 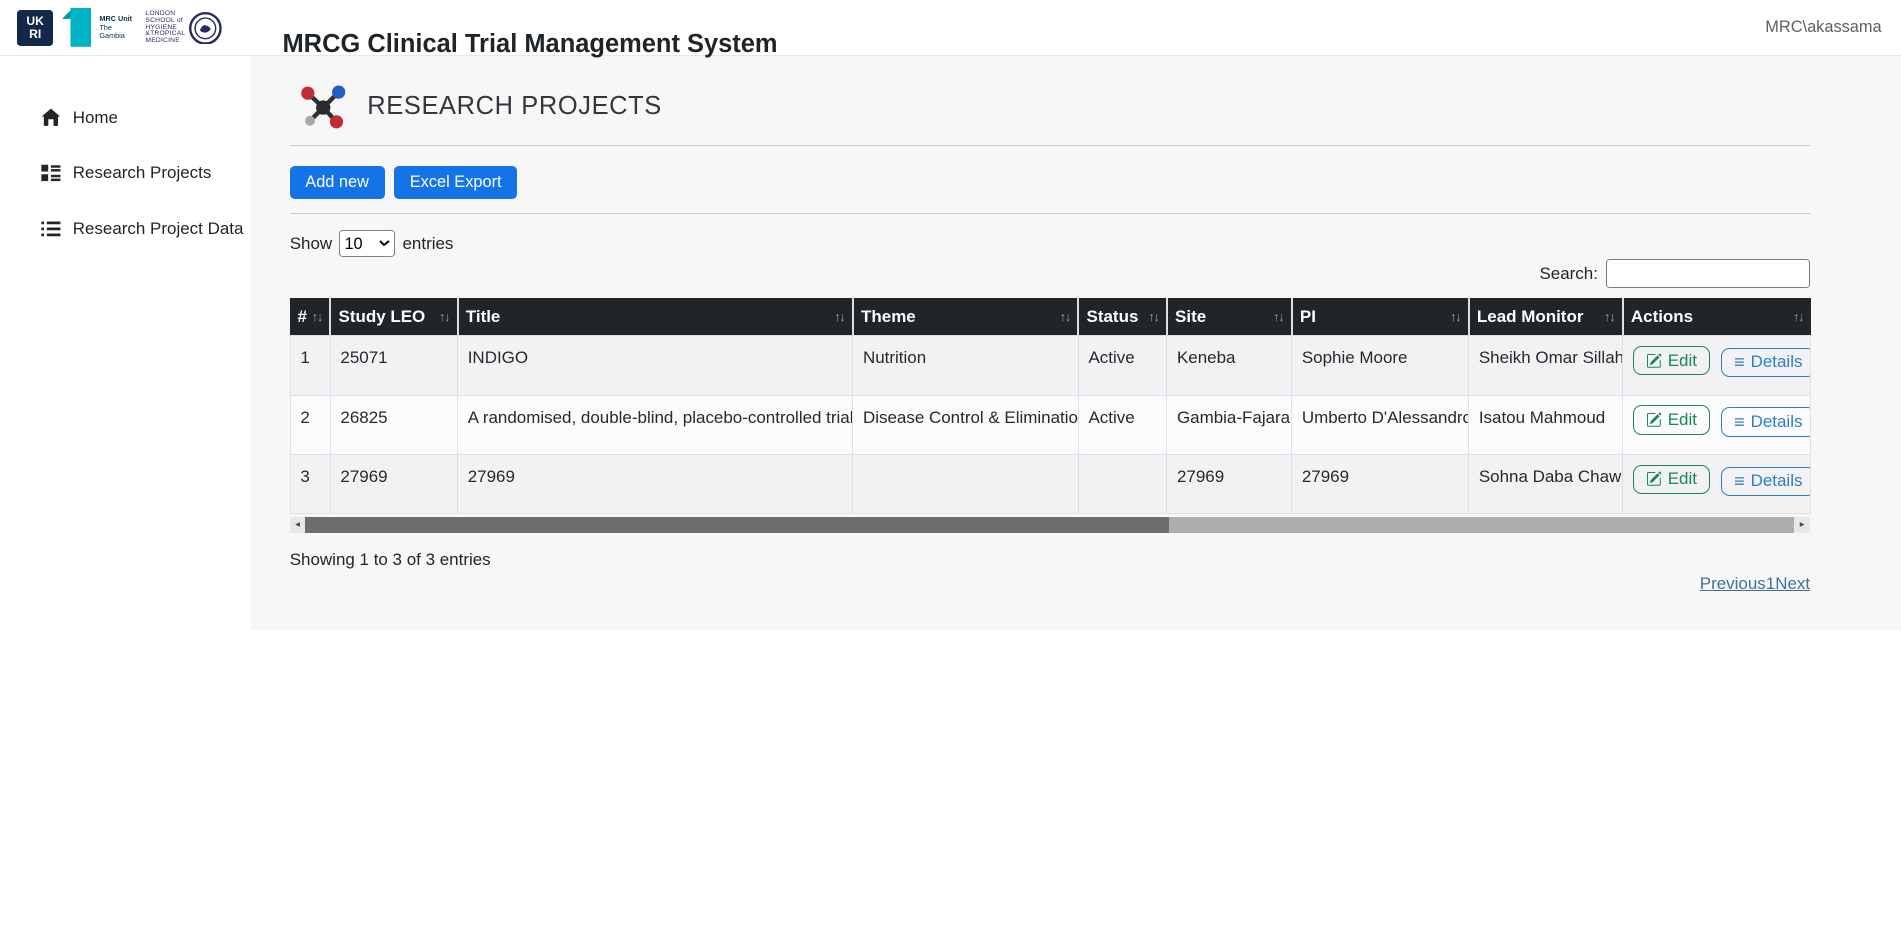 What do you see at coordinates (514, 106) in the screenshot?
I see `page-title: RESEARCH PROJECTS` at bounding box center [514, 106].